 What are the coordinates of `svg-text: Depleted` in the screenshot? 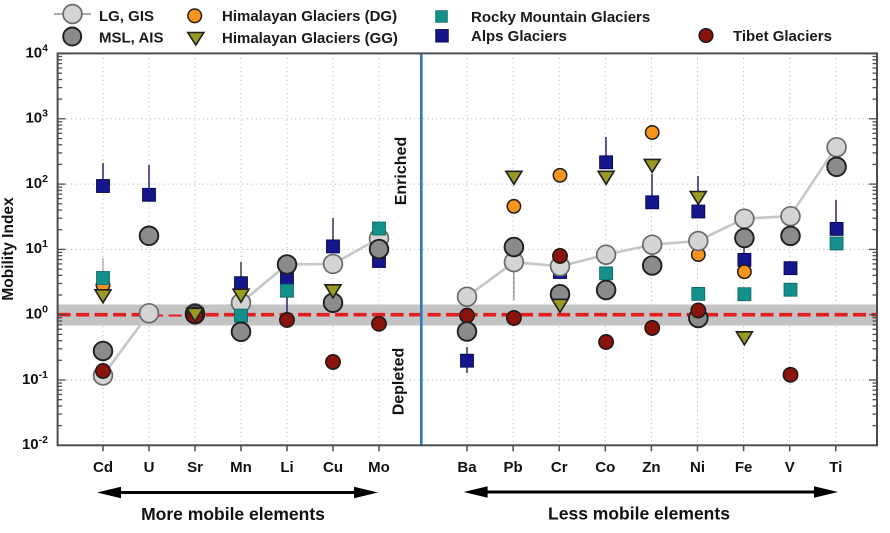 It's located at (399, 382).